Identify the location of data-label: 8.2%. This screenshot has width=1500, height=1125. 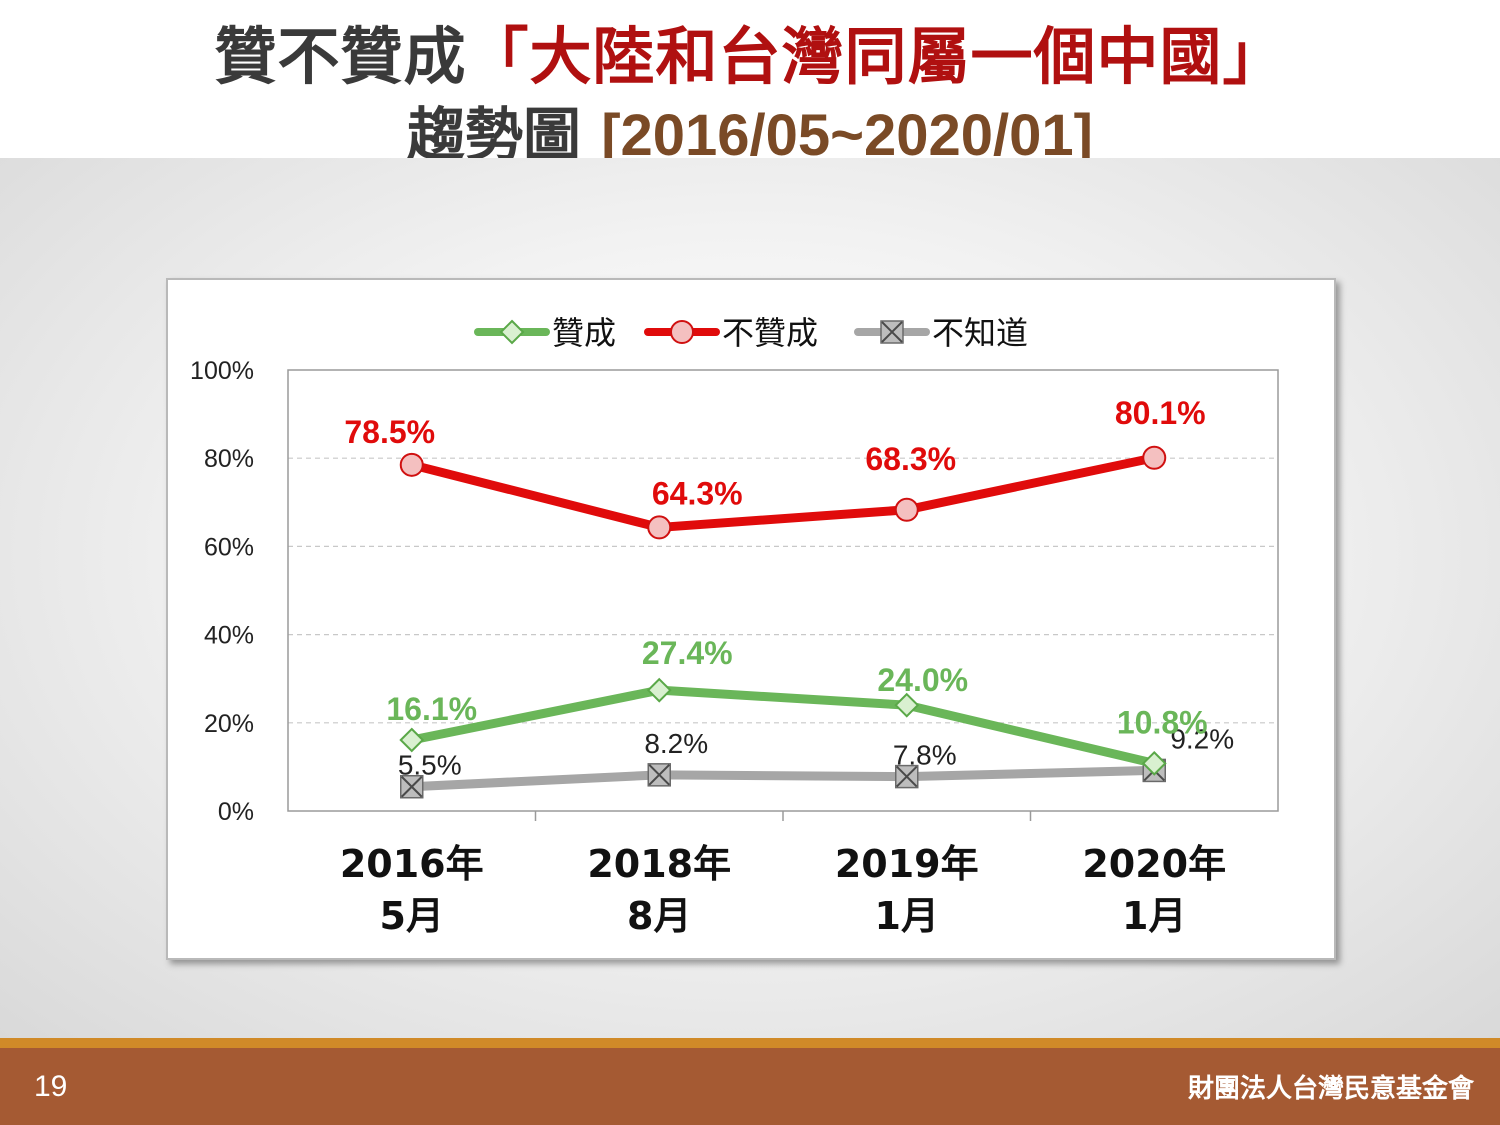
(676, 743).